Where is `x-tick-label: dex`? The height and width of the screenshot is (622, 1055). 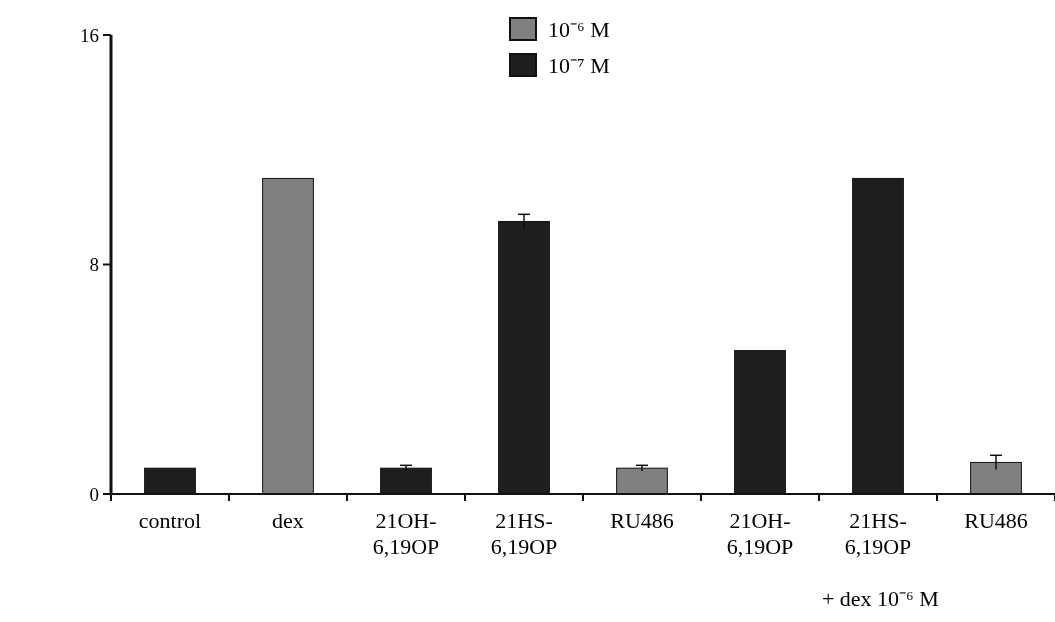
x-tick-label: dex is located at coordinates (288, 520).